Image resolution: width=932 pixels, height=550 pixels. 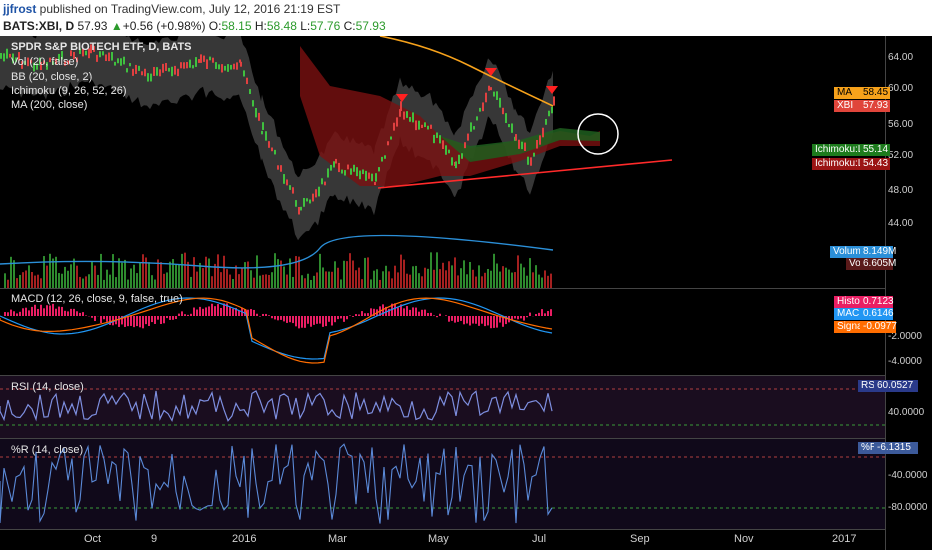 I want to click on macd-pane-title: MACD (12, 26, close, 9, false, true), so click(x=97, y=299).